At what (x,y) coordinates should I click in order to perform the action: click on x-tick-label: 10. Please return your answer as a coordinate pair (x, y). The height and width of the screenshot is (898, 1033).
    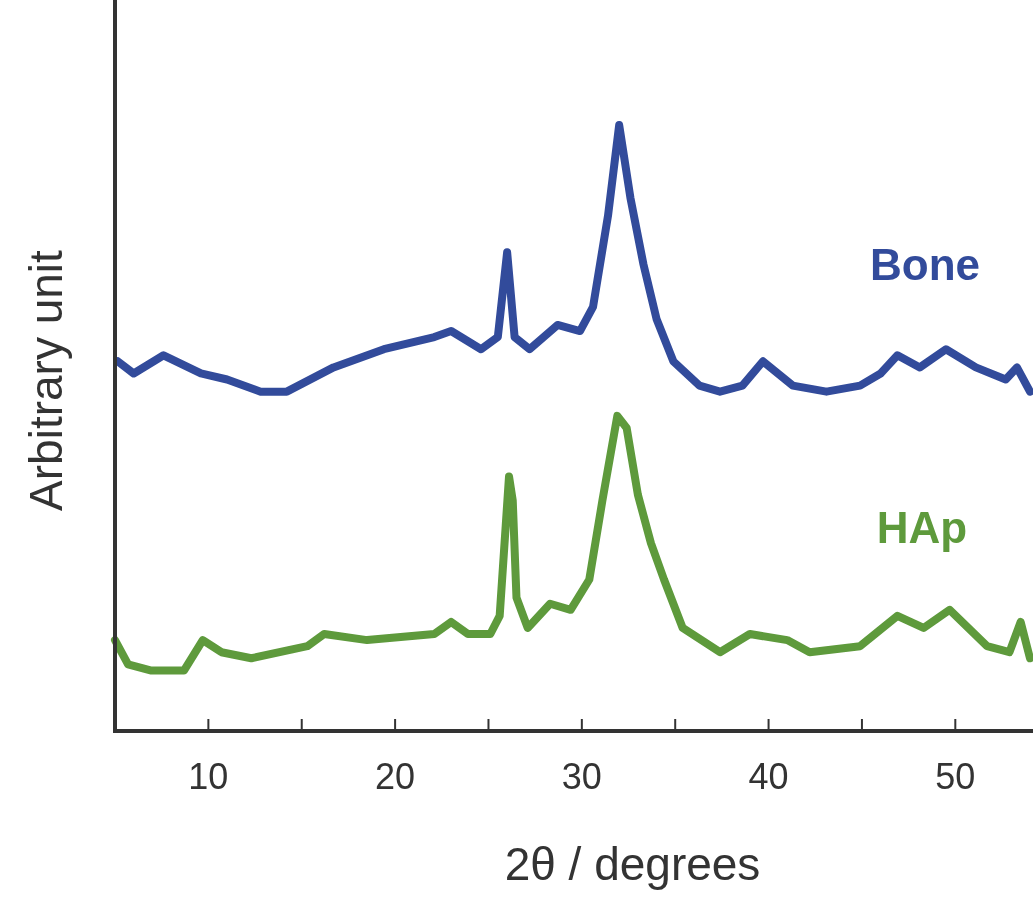
    Looking at the image, I should click on (208, 776).